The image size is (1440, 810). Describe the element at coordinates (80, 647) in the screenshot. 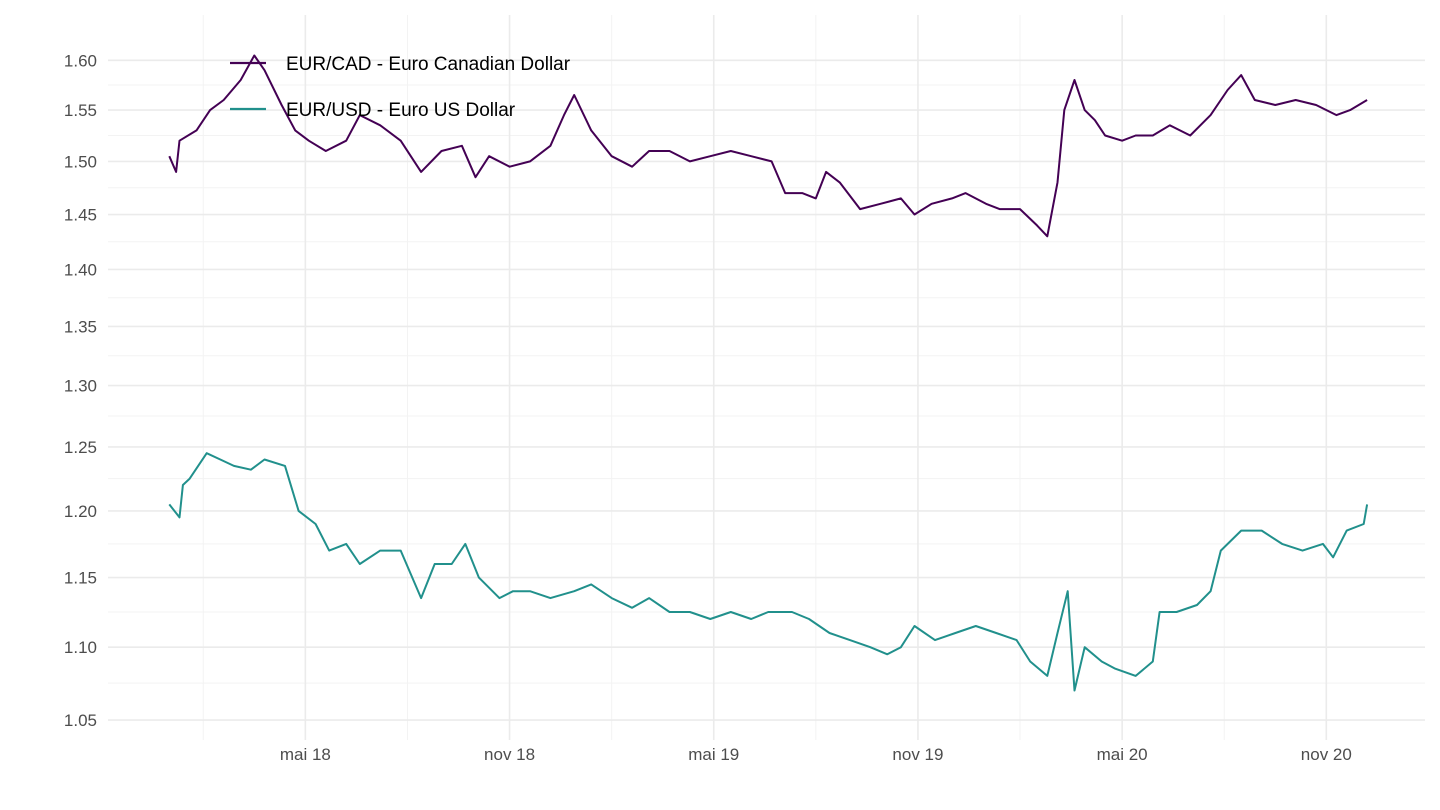

I see `y-tick-label: 1.10` at that location.